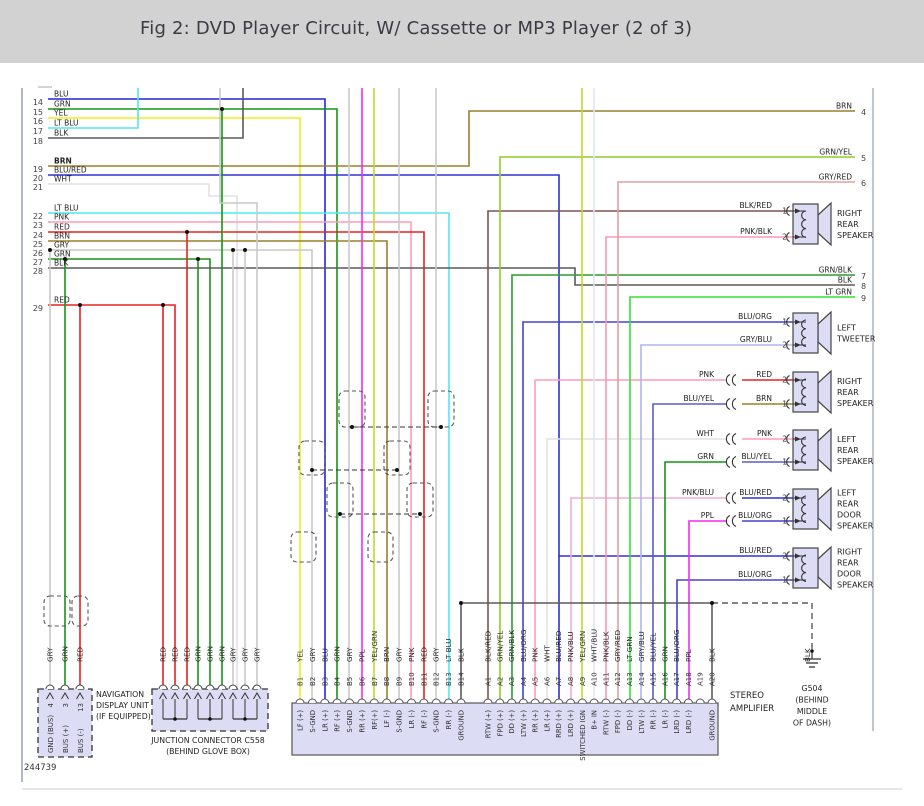 Image resolution: width=924 pixels, height=806 pixels. I want to click on amp-pin-id: A15, so click(654, 679).